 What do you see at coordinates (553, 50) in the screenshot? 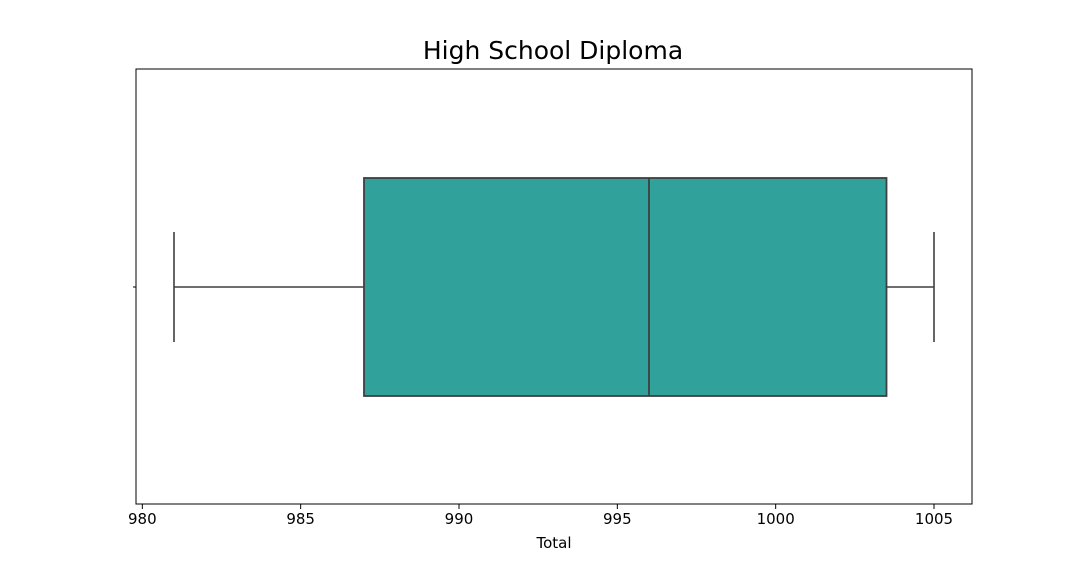
I see `chart-title: High School Diploma` at bounding box center [553, 50].